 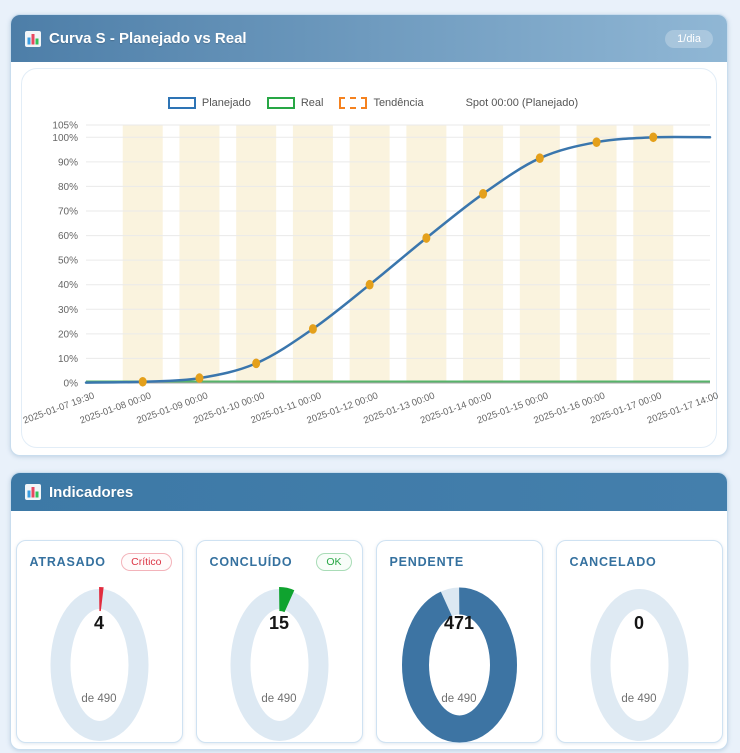 I want to click on donut-gauge: 471 de 490, so click(x=459, y=658).